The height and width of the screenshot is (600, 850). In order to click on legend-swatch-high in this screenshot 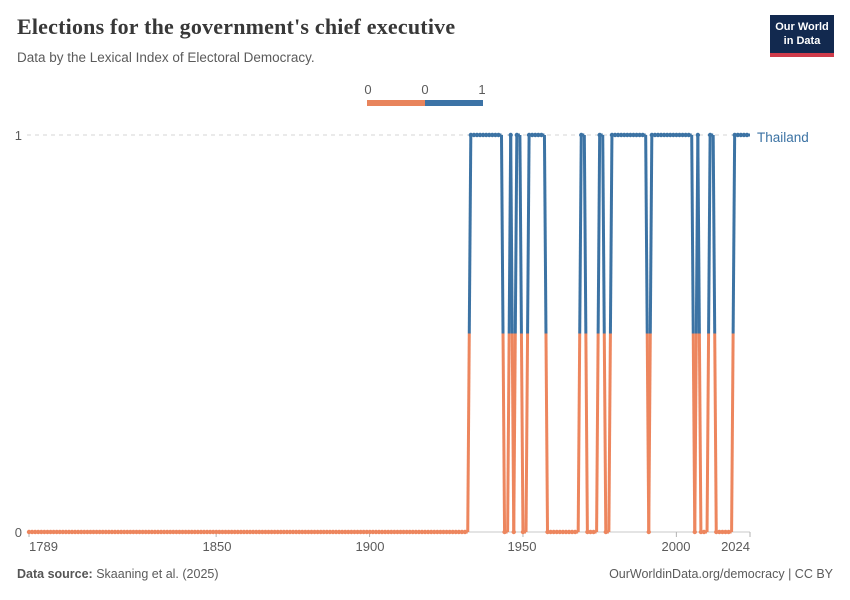, I will do `click(454, 103)`.